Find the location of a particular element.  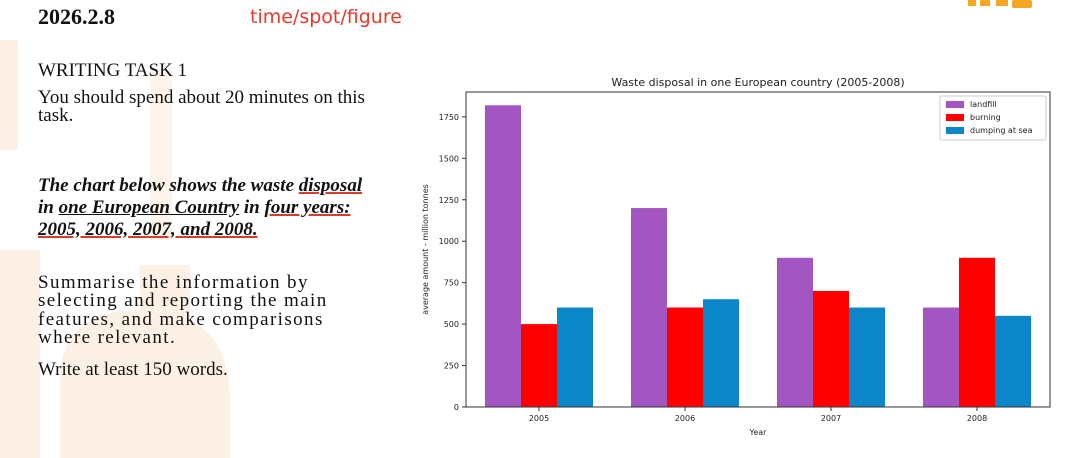

y-tick-label: 500 is located at coordinates (451, 324).